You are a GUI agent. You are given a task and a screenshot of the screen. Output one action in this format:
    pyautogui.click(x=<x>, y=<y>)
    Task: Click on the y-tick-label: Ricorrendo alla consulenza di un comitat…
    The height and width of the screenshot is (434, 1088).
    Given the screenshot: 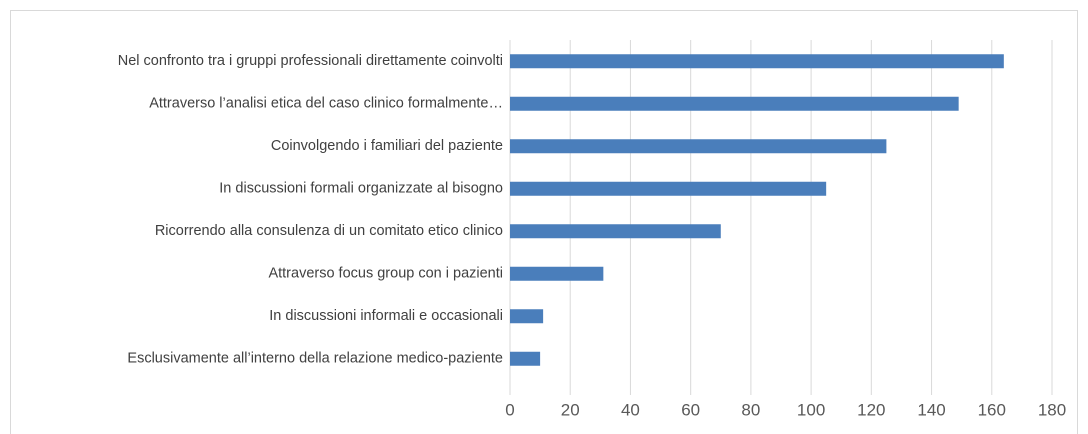 What is the action you would take?
    pyautogui.click(x=329, y=231)
    